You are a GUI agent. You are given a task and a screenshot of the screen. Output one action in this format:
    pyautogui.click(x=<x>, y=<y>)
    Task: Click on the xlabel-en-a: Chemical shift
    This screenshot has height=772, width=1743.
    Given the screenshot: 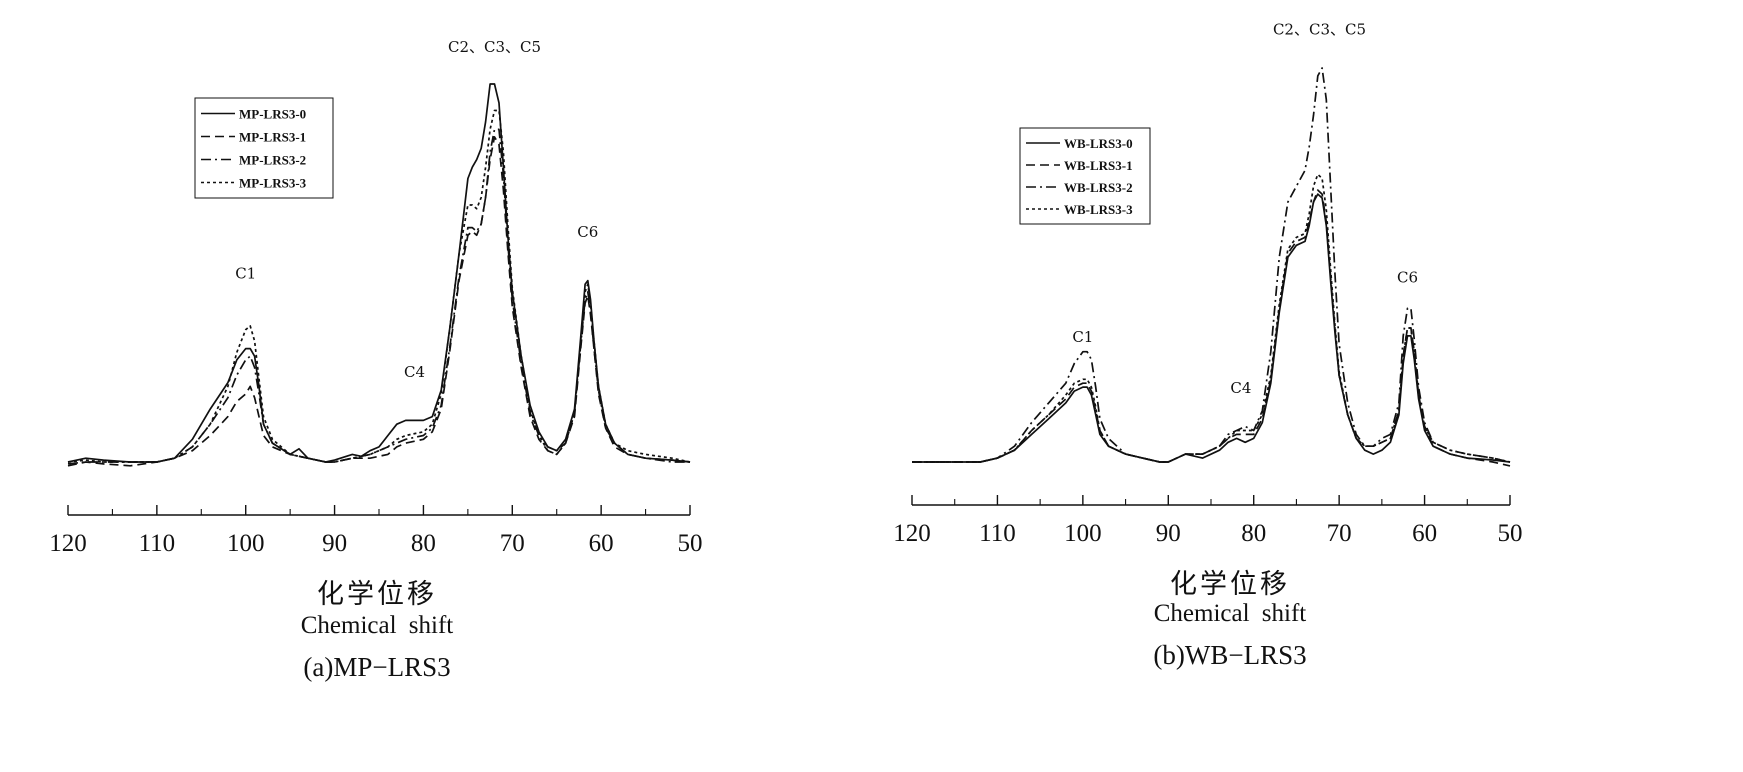 What is the action you would take?
    pyautogui.click(x=377, y=625)
    